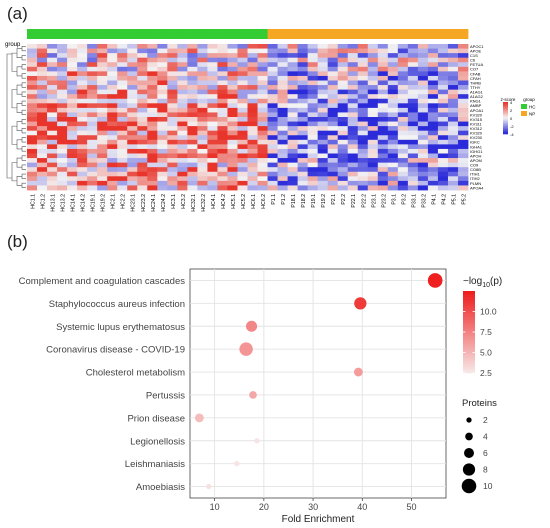 The height and width of the screenshot is (528, 550). What do you see at coordinates (264, 201) in the screenshot?
I see `heatmap-column-label: HC6.2` at bounding box center [264, 201].